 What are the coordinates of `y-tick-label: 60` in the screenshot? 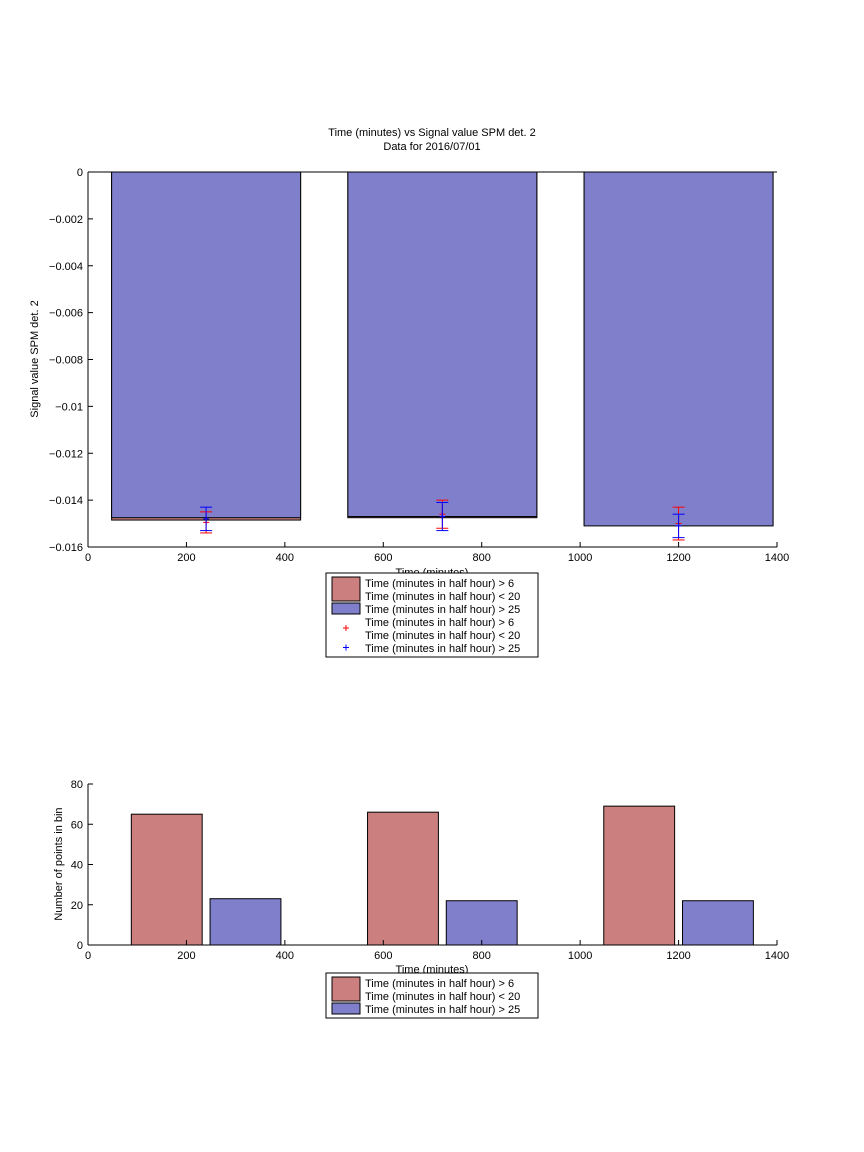 It's located at (77, 825).